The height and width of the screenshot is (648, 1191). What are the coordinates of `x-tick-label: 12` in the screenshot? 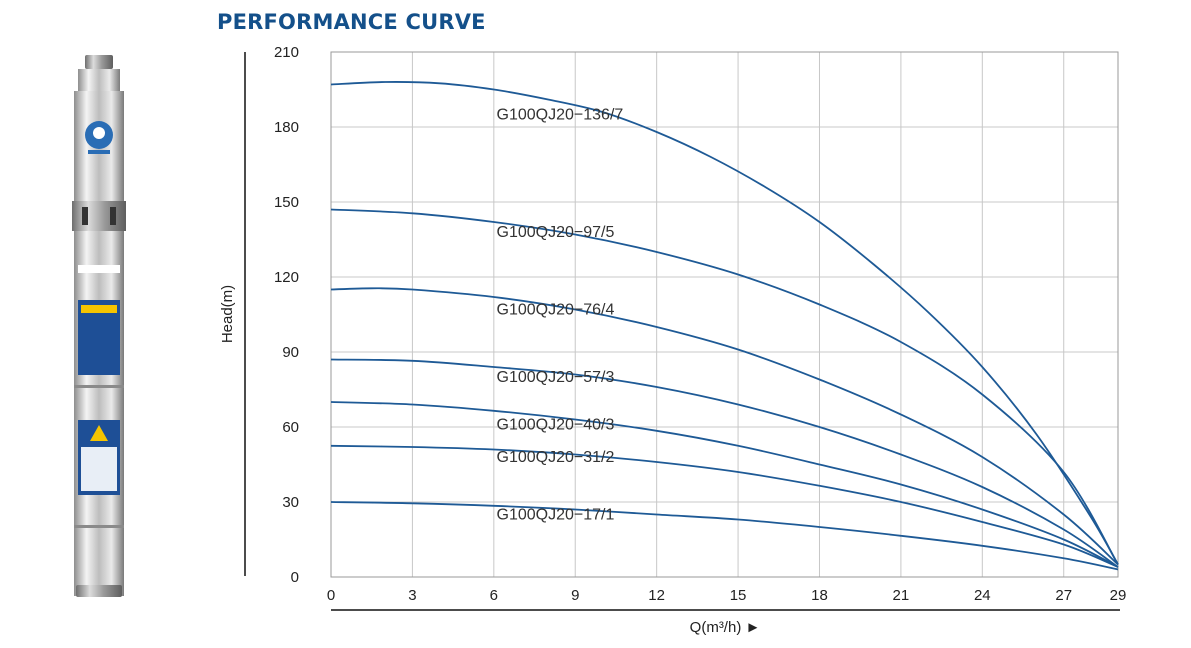 It's located at (656, 595).